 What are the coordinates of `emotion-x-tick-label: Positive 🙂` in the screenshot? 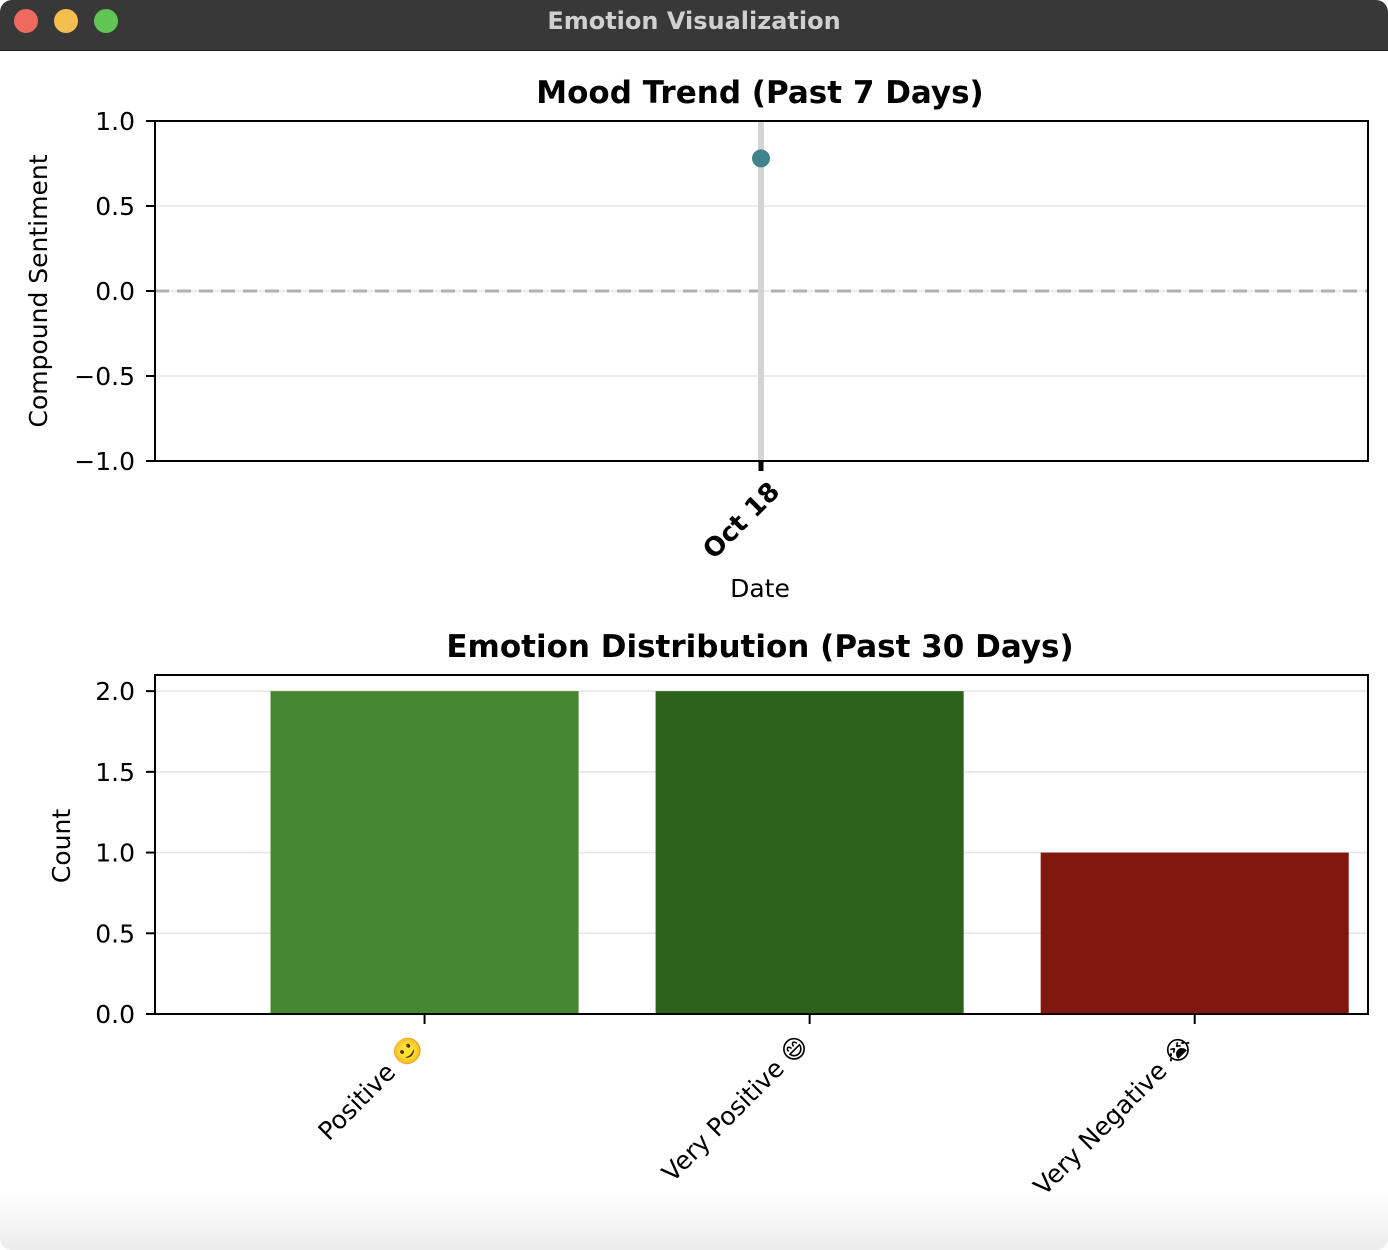 It's located at (371, 1088).